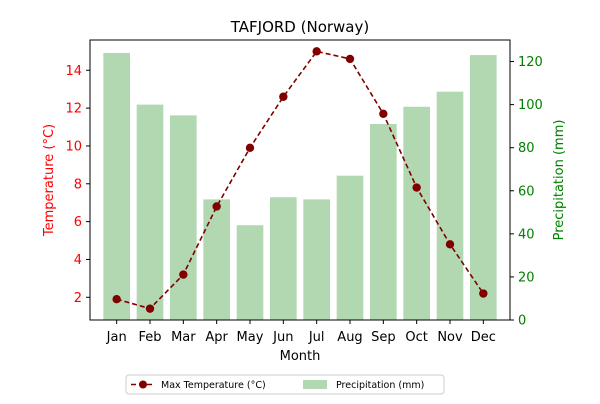 This screenshot has height=404, width=600. Describe the element at coordinates (116, 186) in the screenshot. I see `bar-jan` at that location.